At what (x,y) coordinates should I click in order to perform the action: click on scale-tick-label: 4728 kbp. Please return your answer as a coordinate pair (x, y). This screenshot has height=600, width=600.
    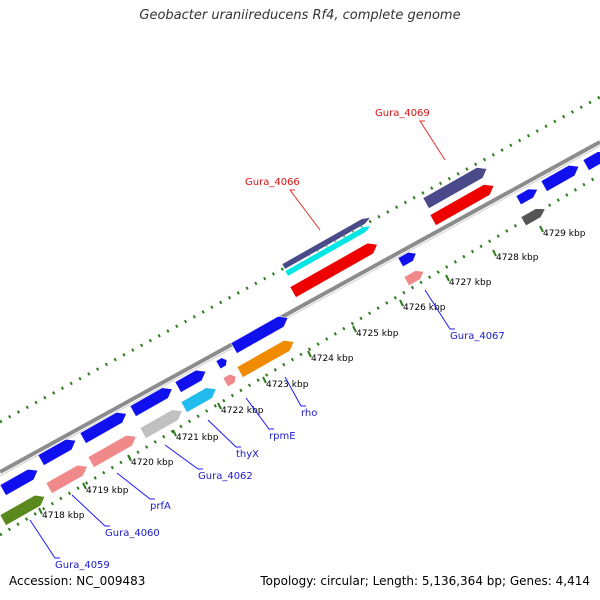
    Looking at the image, I should click on (517, 258).